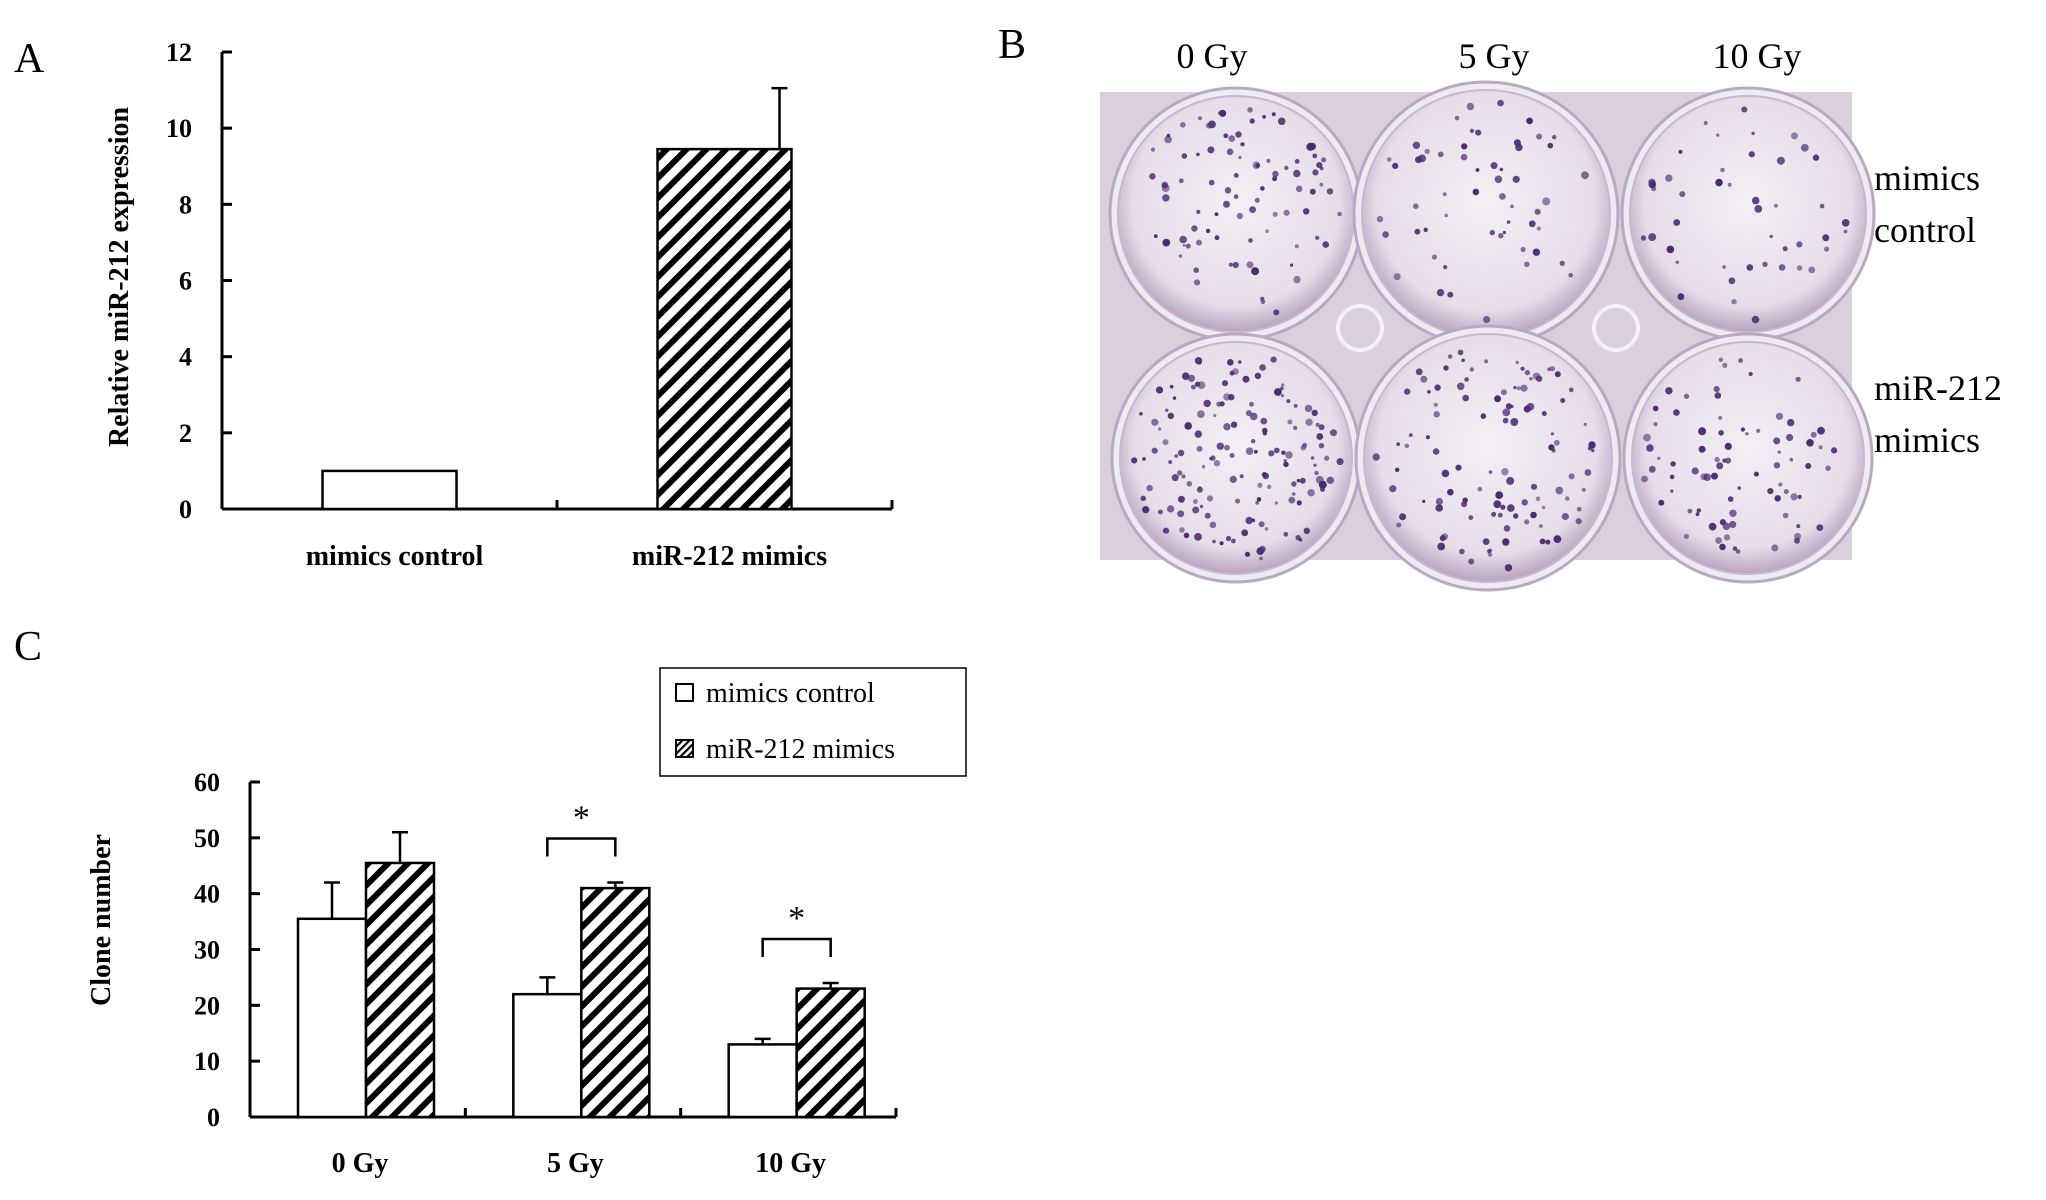 This screenshot has width=2046, height=1200. What do you see at coordinates (510, 973) in the screenshot?
I see `chart-c-labels: 0 10 20 30 40 50 60 0 Gy 5 Gy 10 Gy` at bounding box center [510, 973].